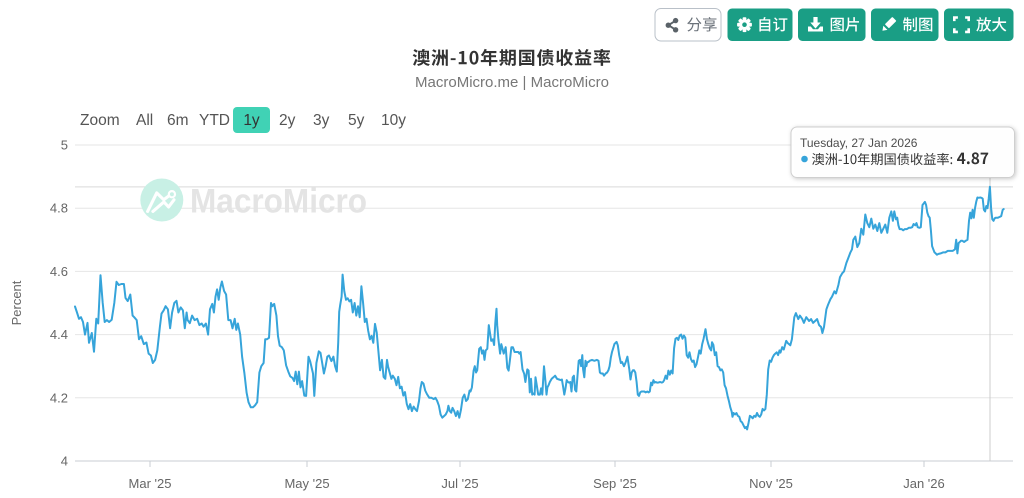 The image size is (1024, 498). Describe the element at coordinates (459, 483) in the screenshot. I see `svg-text: Jul '25` at that location.